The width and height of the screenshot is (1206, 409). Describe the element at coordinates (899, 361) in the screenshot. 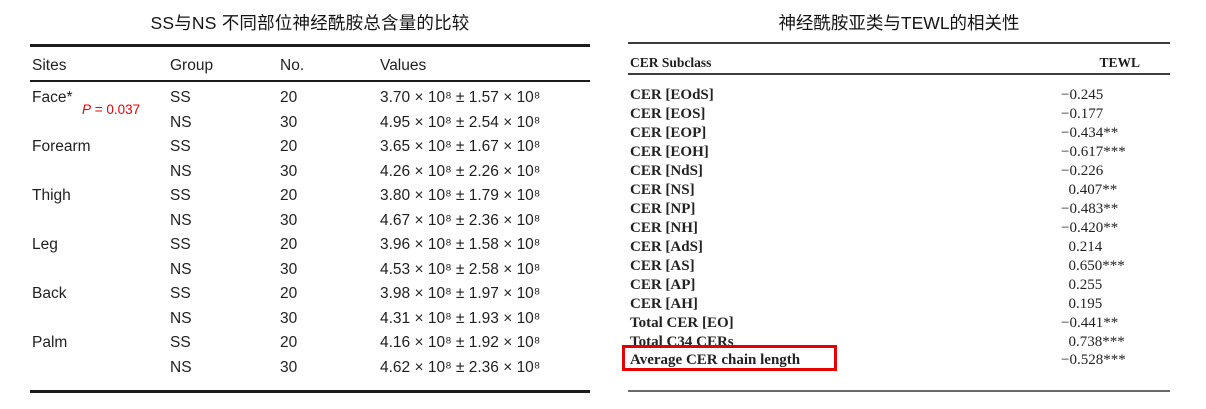

I see `table-row highlighted-row: Average CER chain length −0.528***` at that location.